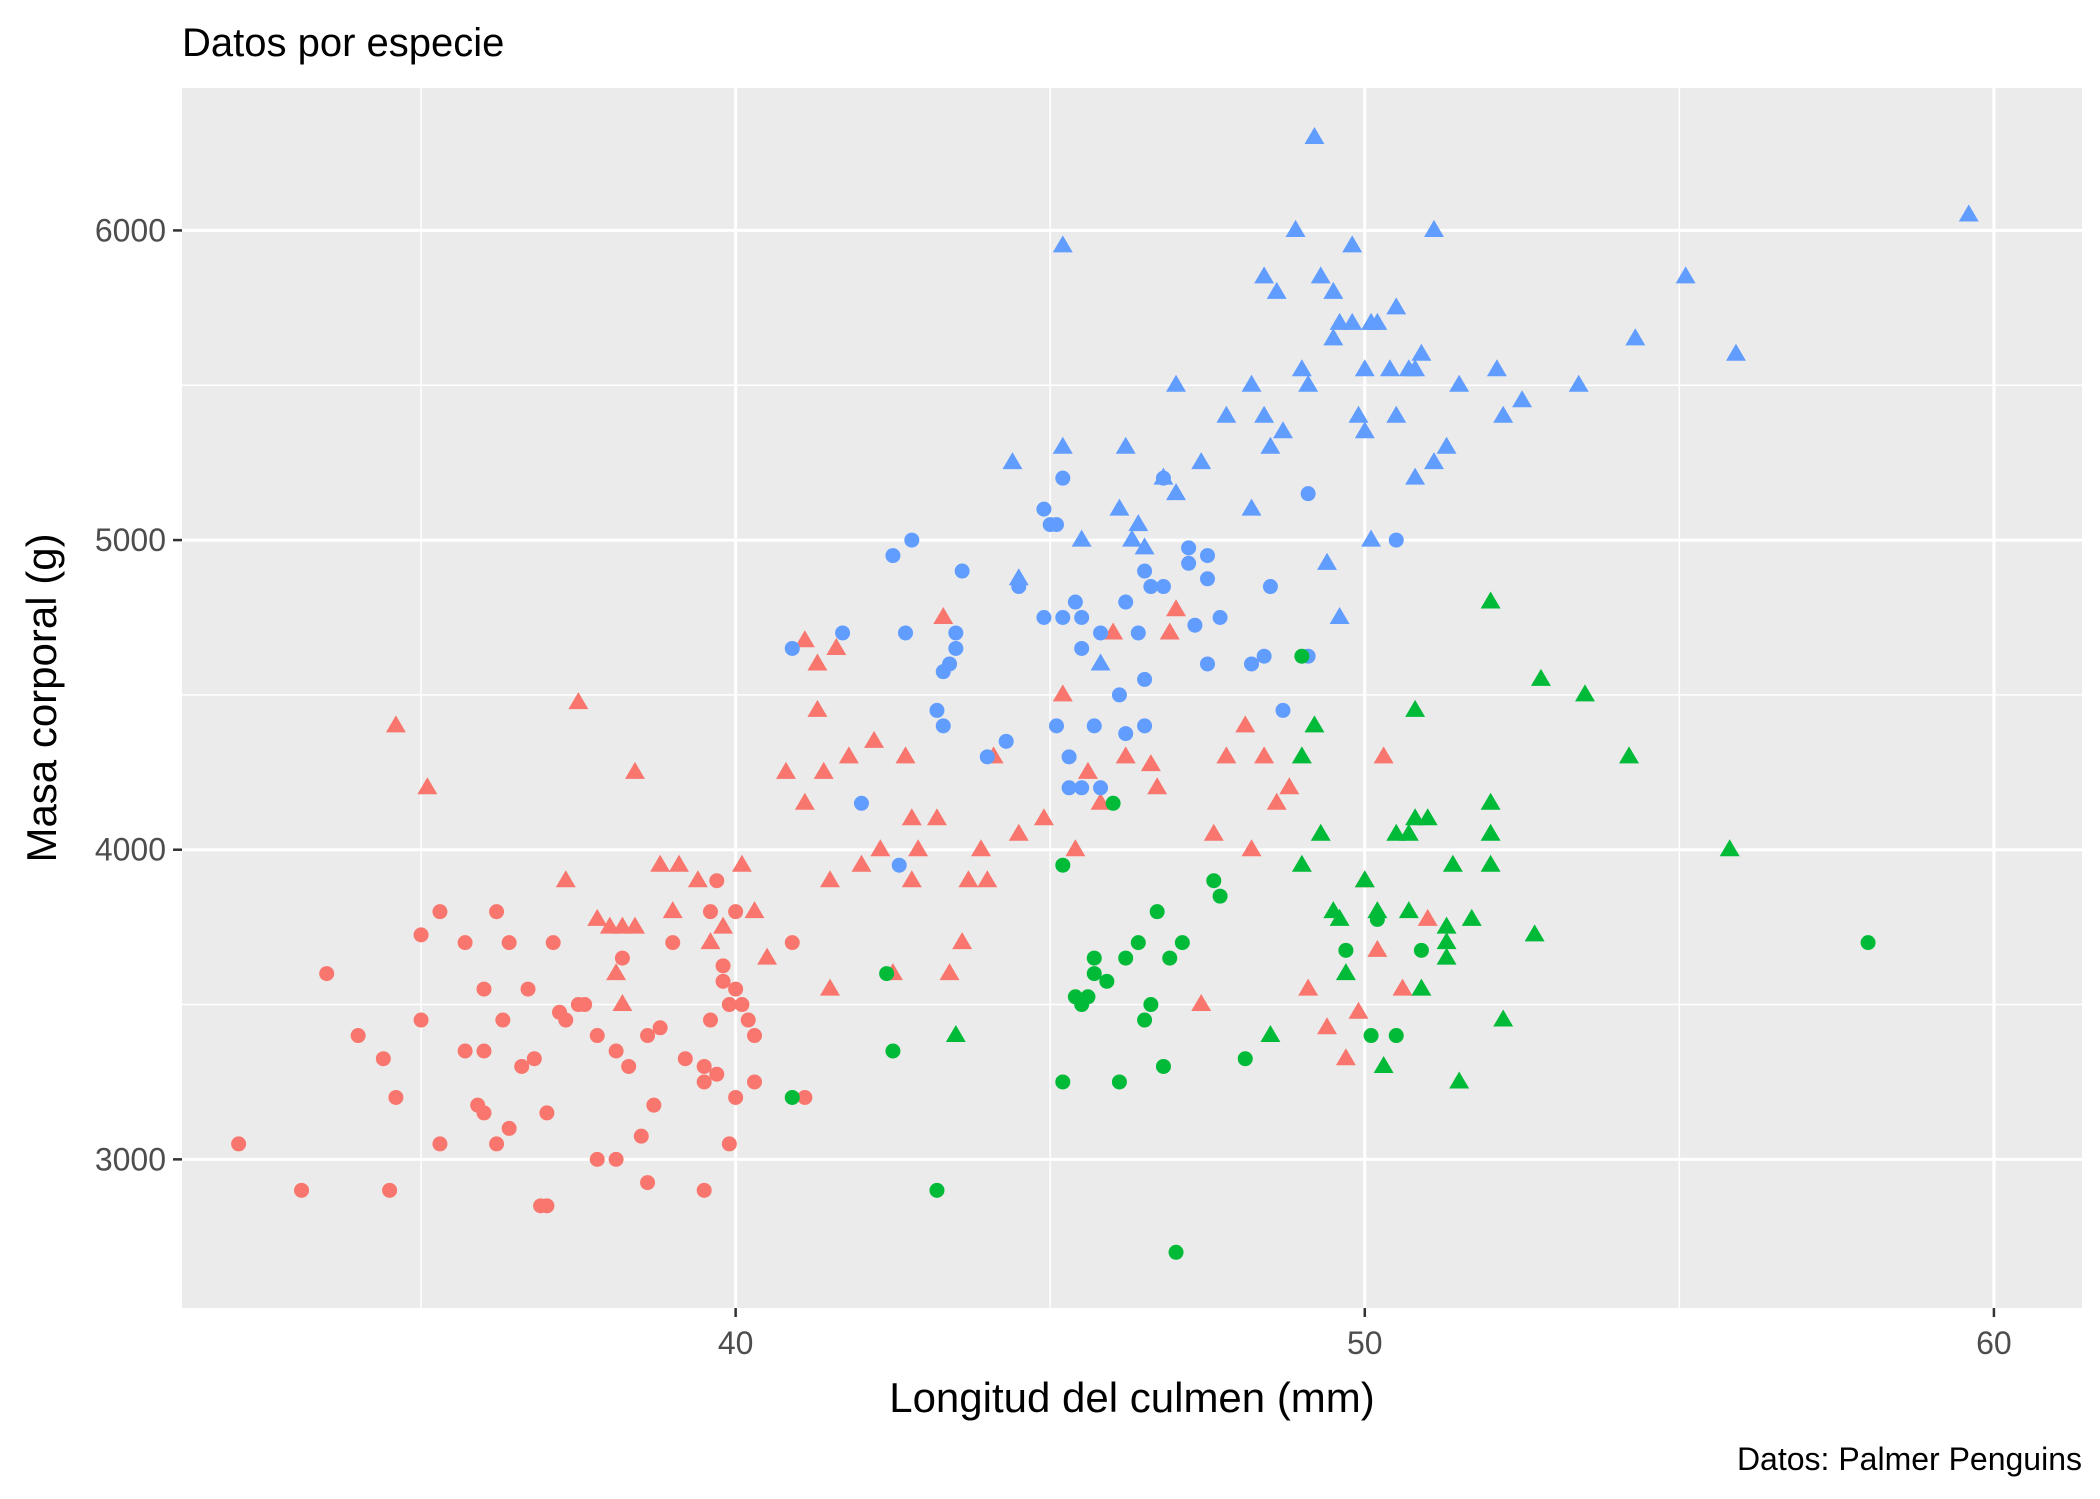 This screenshot has width=2100, height=1499. Describe the element at coordinates (1365, 1343) in the screenshot. I see `x-tick-label: 50` at that location.